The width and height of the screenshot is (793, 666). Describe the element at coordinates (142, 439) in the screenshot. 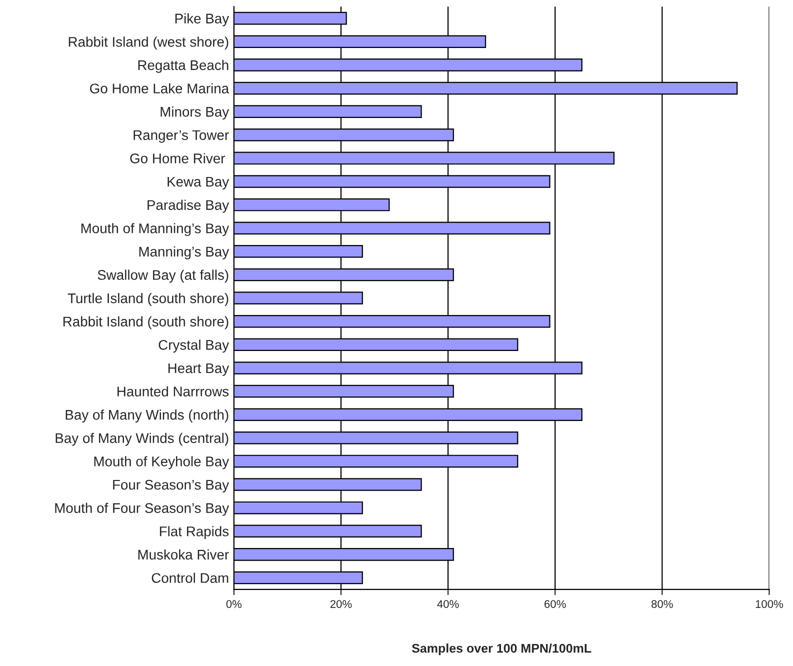

I see `y-tick-label: Bay of Many Winds (central)` at that location.